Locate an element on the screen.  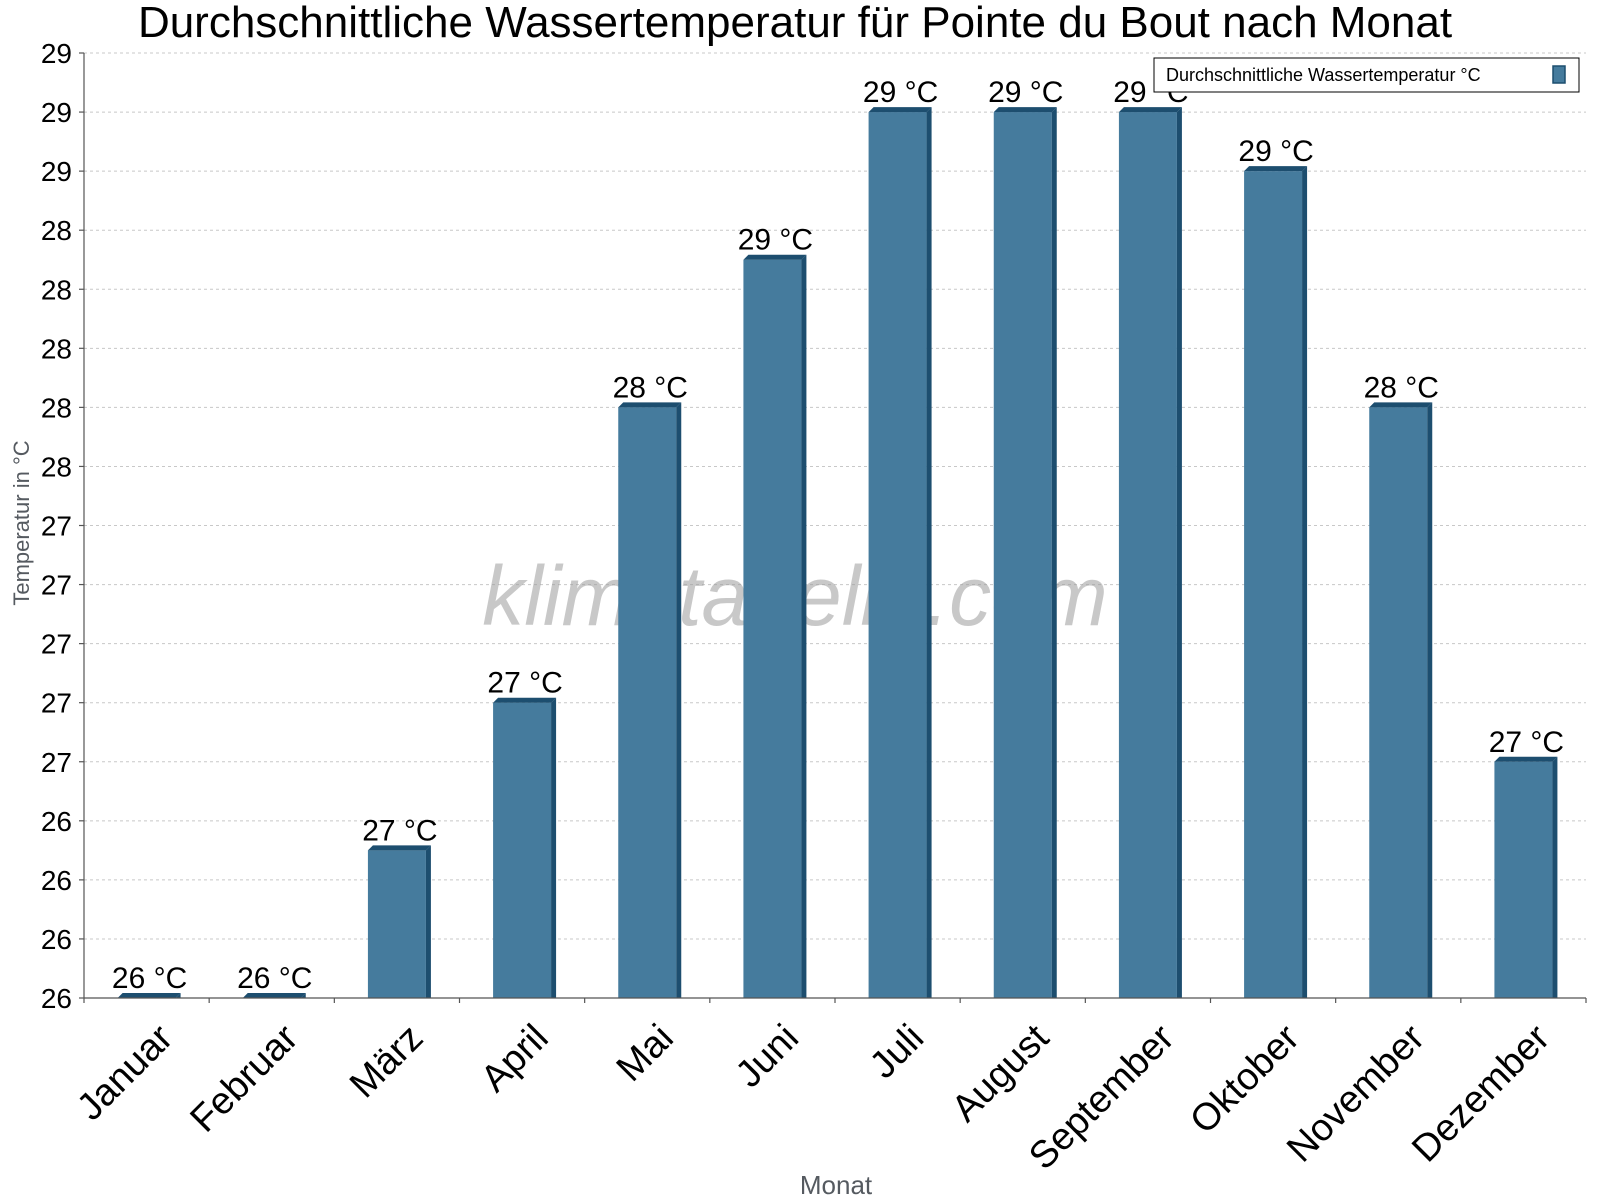
x-tick-label: Juli is located at coordinates (897, 1052).